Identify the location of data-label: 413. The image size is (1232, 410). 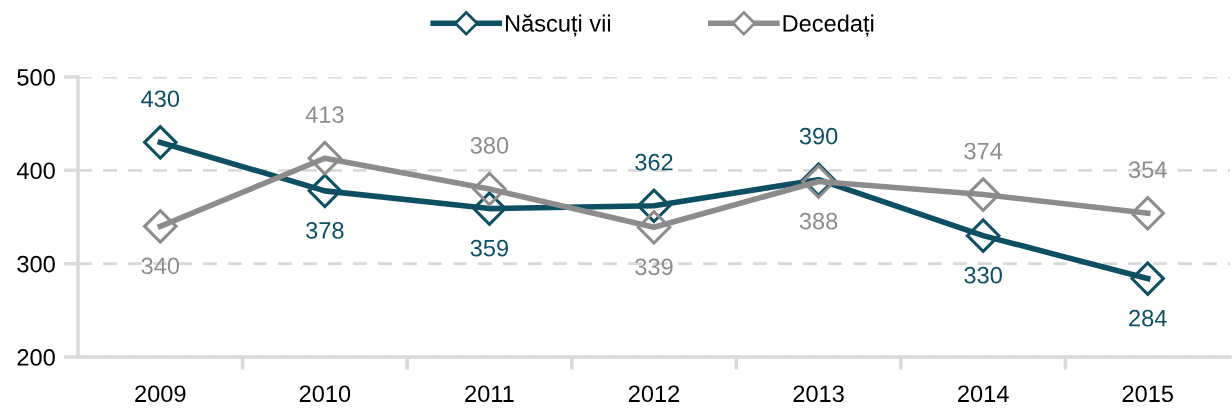
(324, 114).